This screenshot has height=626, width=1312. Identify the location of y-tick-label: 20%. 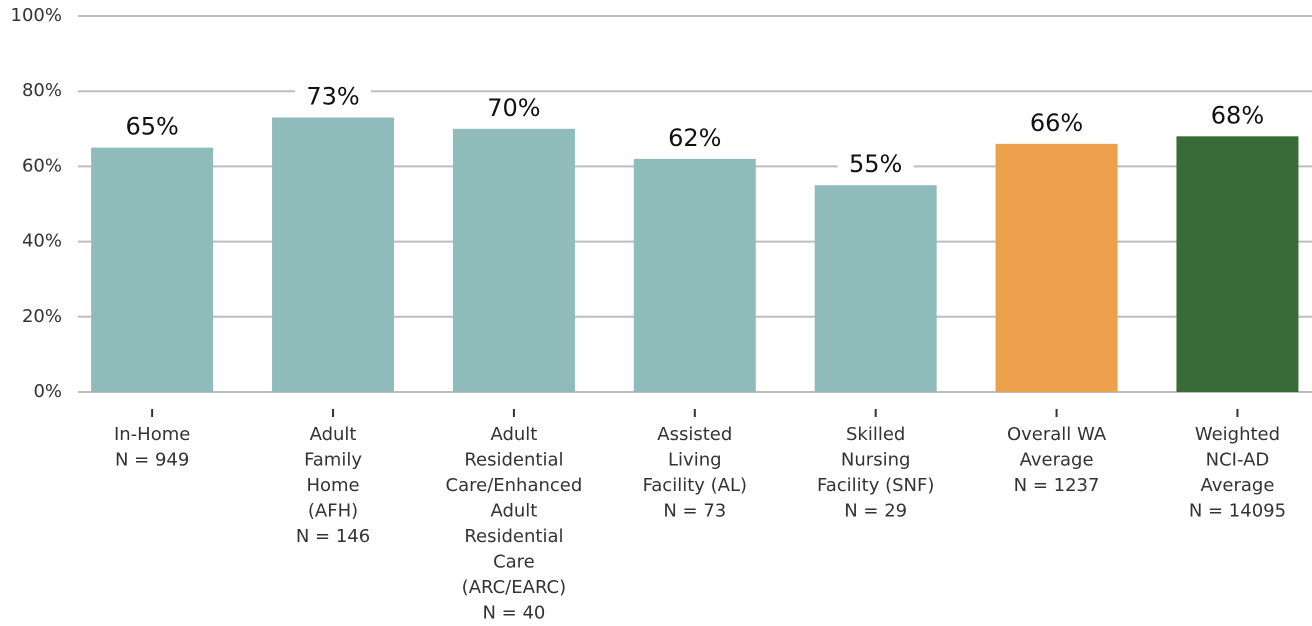
(42, 316).